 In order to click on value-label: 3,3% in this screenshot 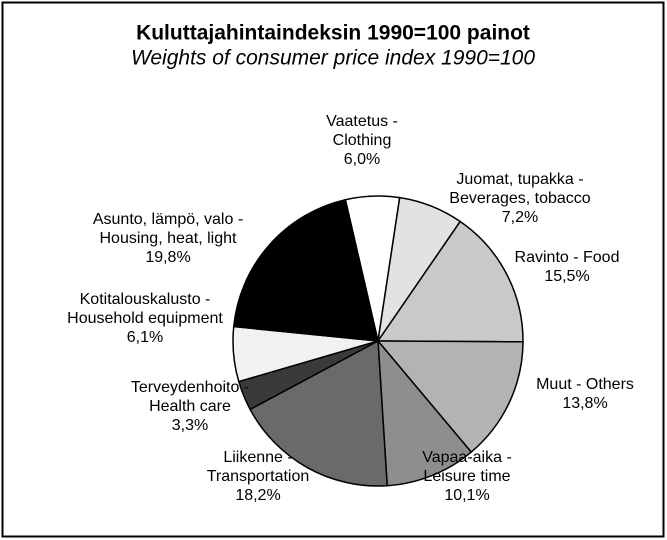, I will do `click(190, 425)`.